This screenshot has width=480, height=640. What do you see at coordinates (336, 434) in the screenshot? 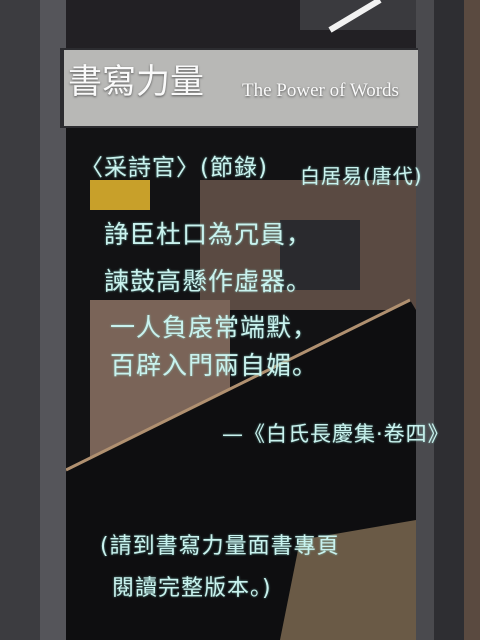
I see `poem-source: —《白氏長慶集·卷四》` at bounding box center [336, 434].